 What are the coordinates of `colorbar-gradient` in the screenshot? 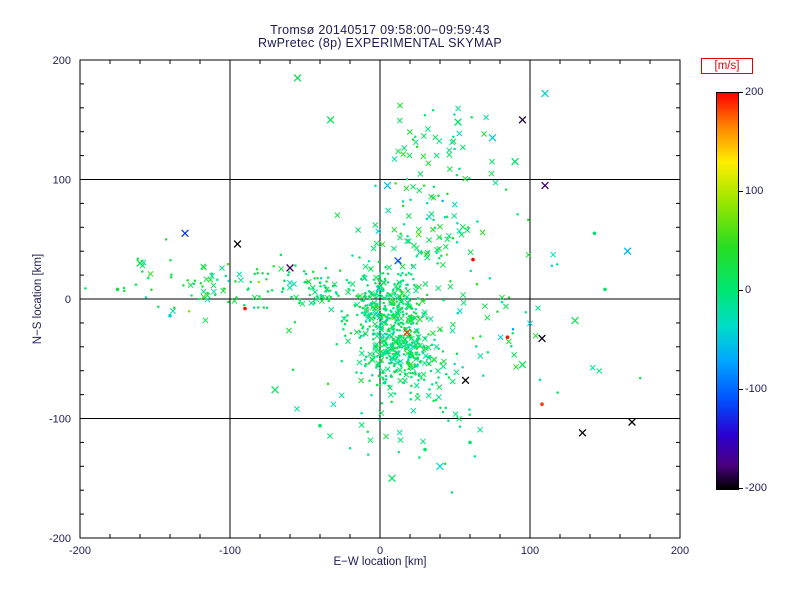 It's located at (727, 291).